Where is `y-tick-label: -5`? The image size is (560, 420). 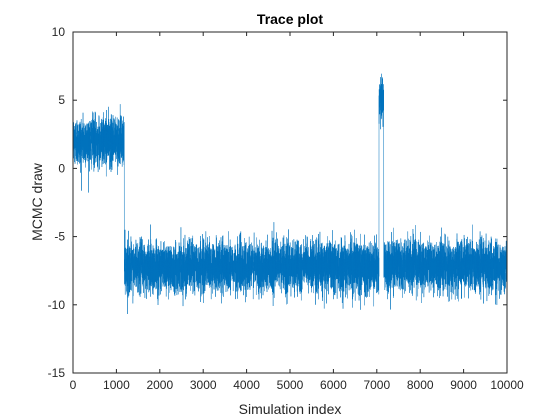 y-tick-label: -5 is located at coordinates (59, 237).